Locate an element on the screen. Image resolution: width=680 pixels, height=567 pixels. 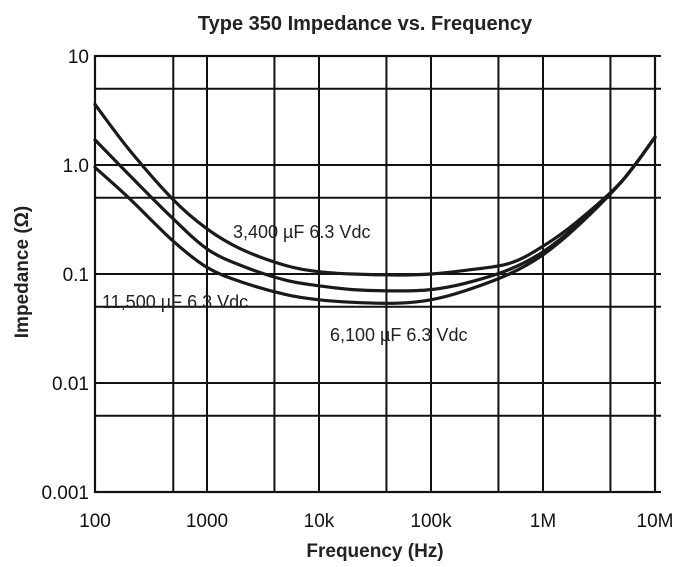
x-axis-ticks: 100 1000 10k 100k 1M 10M is located at coordinates (376, 521).